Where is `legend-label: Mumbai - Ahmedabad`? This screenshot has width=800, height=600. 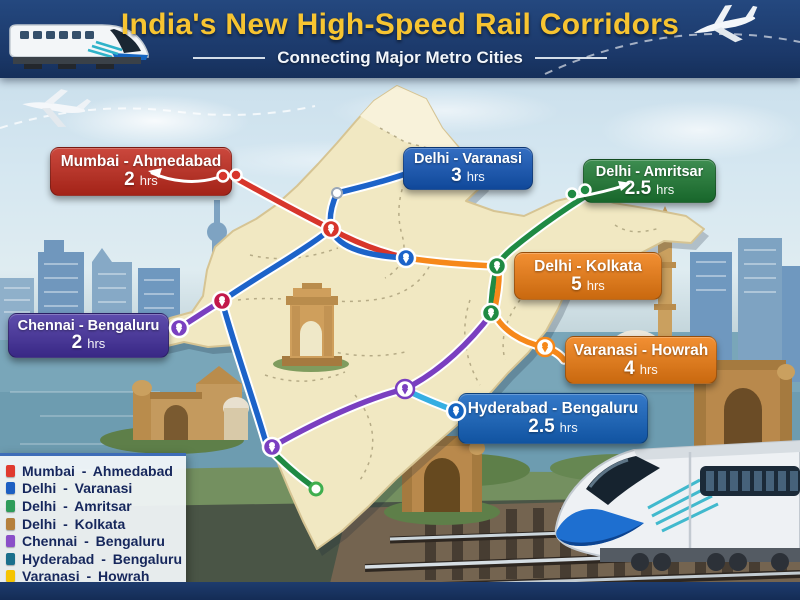 legend-label: Mumbai - Ahmedabad is located at coordinates (97, 470).